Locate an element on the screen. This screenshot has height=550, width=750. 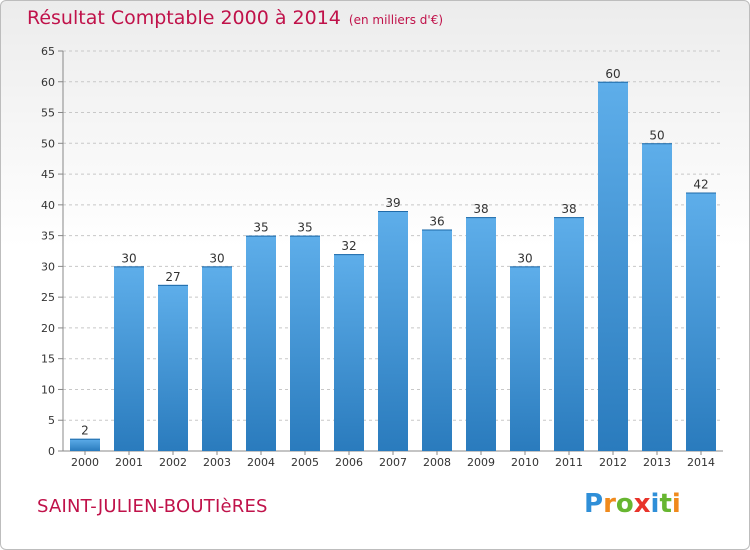
data-label: 27 is located at coordinates (172, 277).